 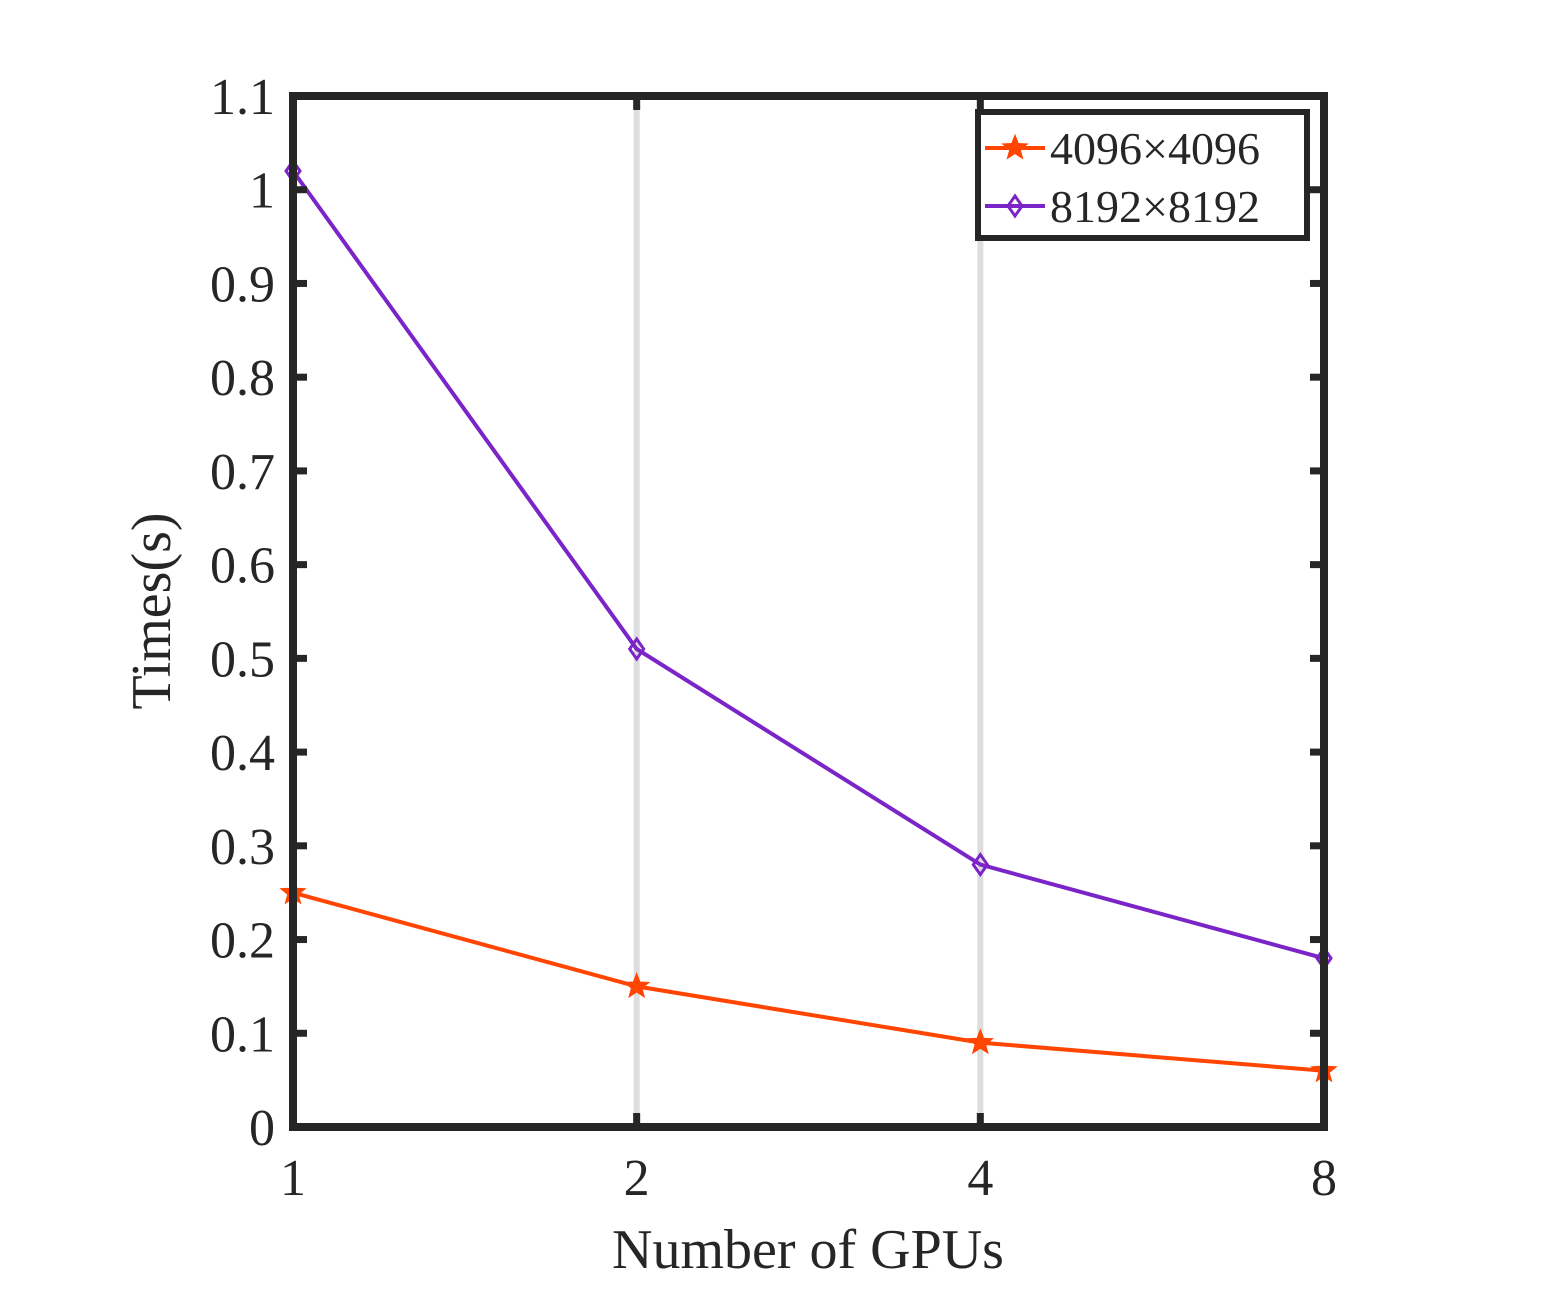 What do you see at coordinates (242, 378) in the screenshot?
I see `y-tick-label: 0.8` at bounding box center [242, 378].